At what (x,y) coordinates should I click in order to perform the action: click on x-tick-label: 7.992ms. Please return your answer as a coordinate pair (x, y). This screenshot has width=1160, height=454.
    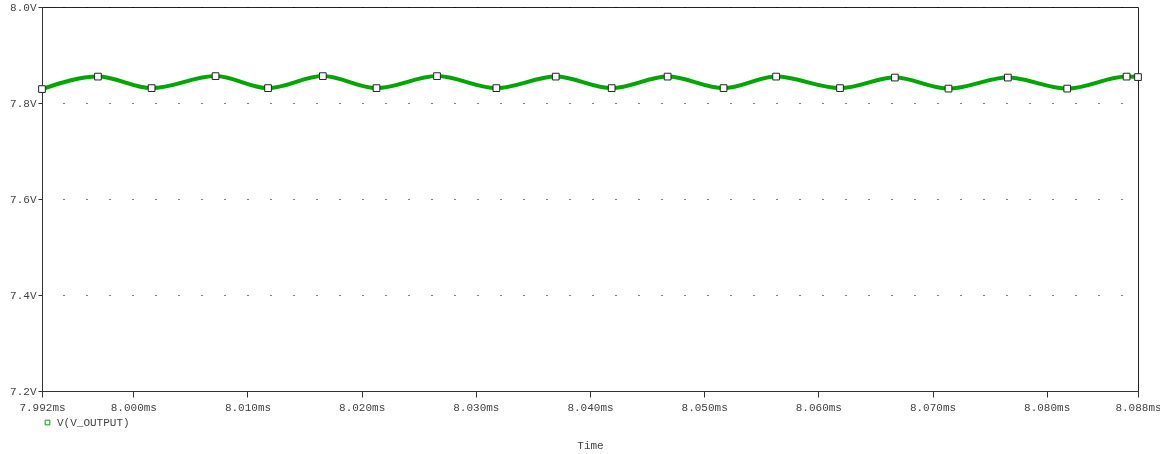
    Looking at the image, I should click on (42, 407).